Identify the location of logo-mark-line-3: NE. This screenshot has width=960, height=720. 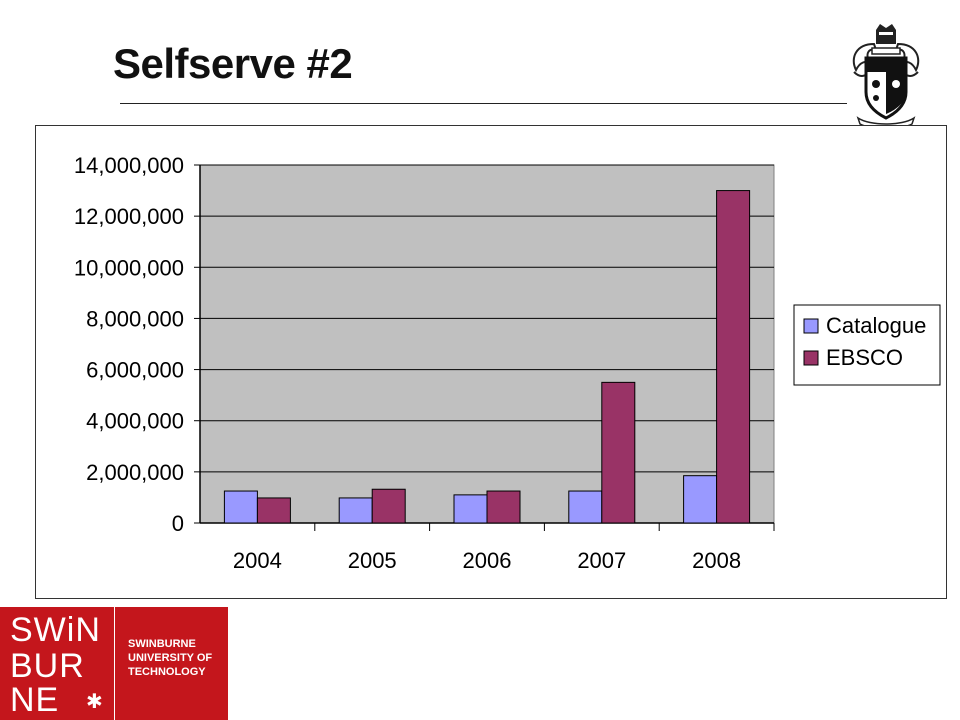
(35, 700).